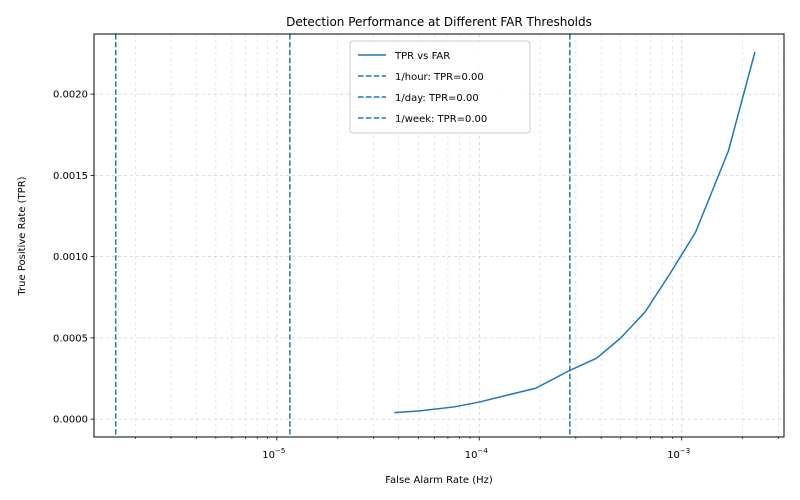 The height and width of the screenshot is (500, 800). What do you see at coordinates (70, 338) in the screenshot?
I see `y-tick-label: 0.0005` at bounding box center [70, 338].